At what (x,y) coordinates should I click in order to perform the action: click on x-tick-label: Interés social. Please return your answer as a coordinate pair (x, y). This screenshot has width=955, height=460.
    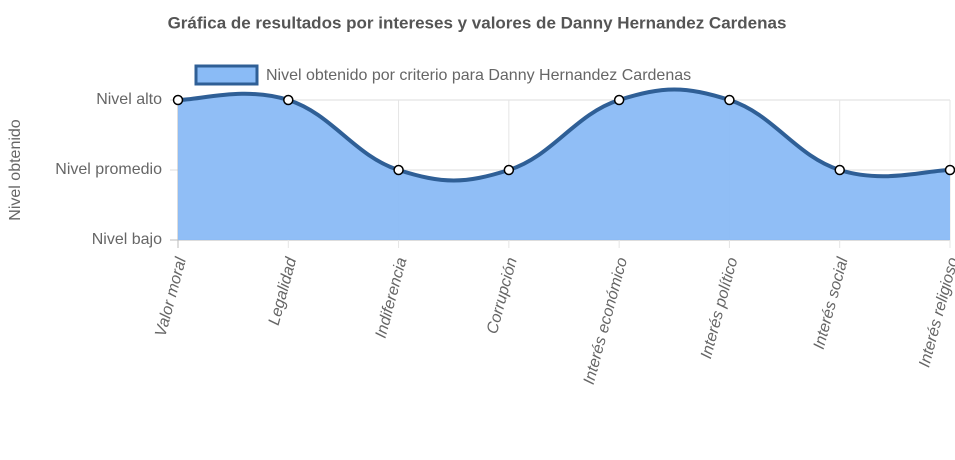
    Looking at the image, I should click on (831, 303).